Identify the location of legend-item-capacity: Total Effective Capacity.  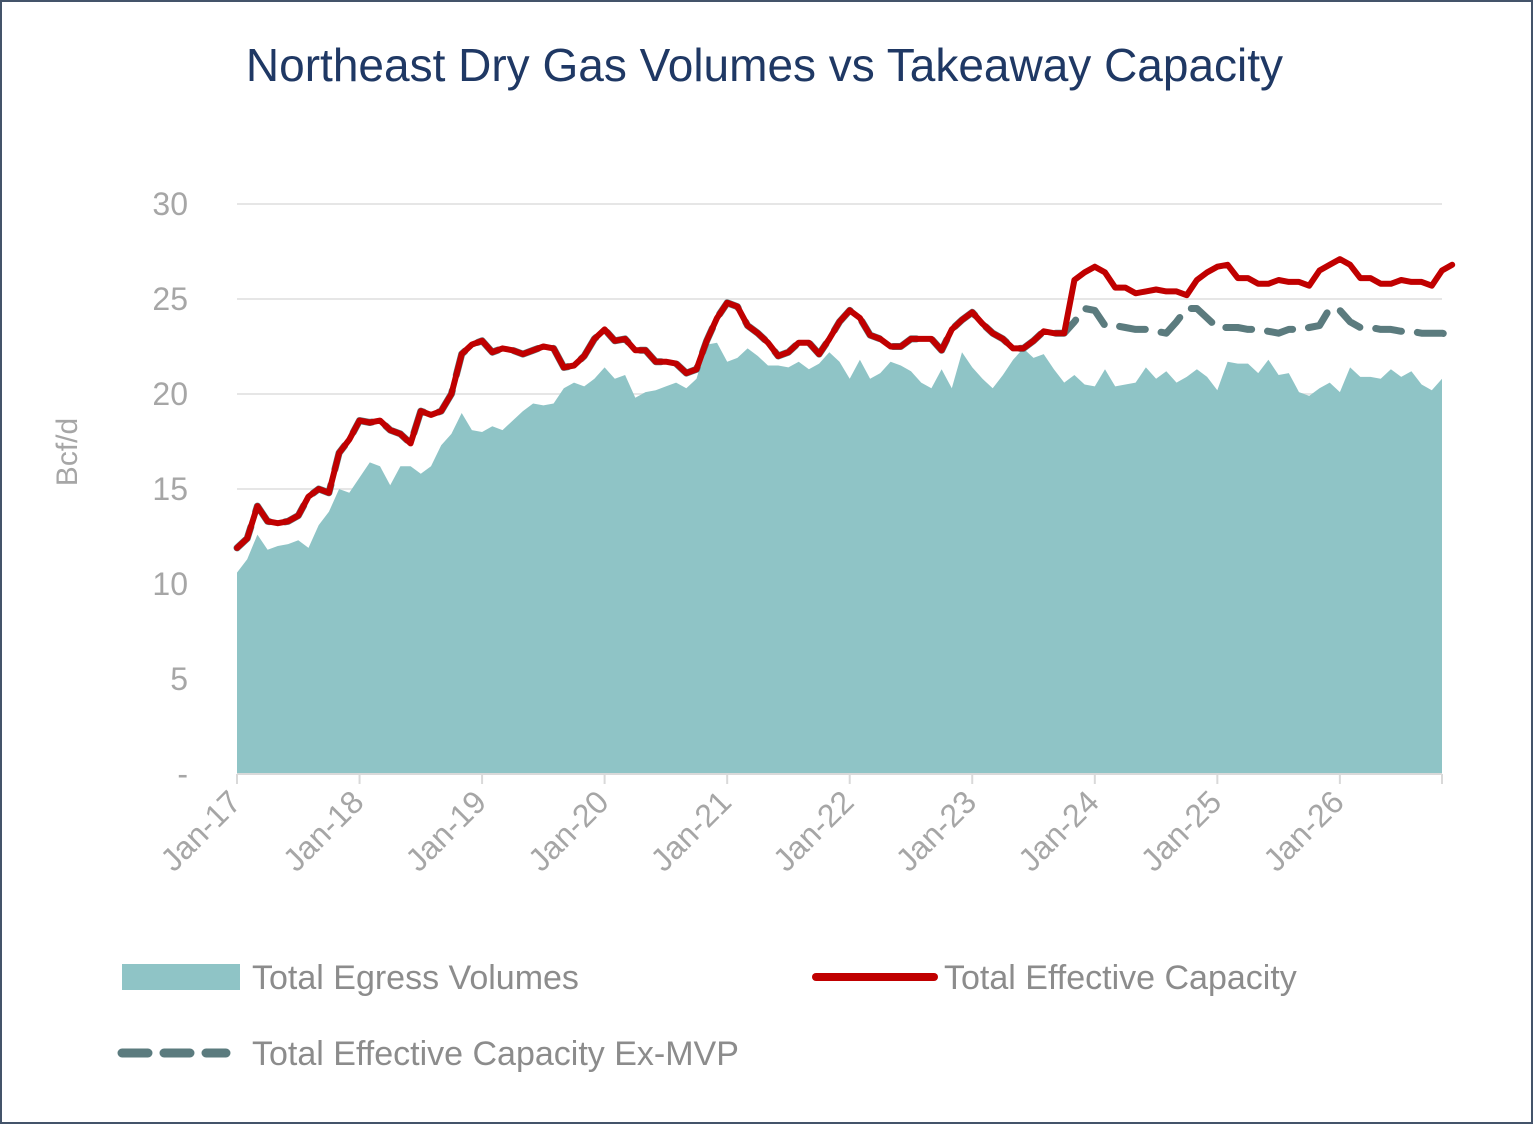
(1054, 978).